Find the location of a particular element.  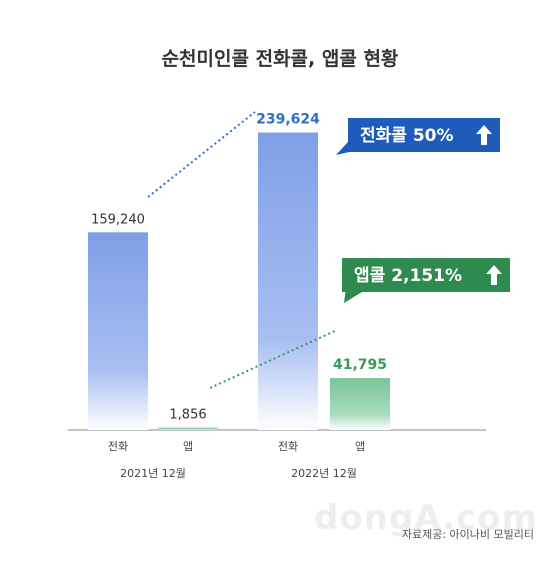

callout-app-text: 앱콜 2,151% is located at coordinates (408, 275).